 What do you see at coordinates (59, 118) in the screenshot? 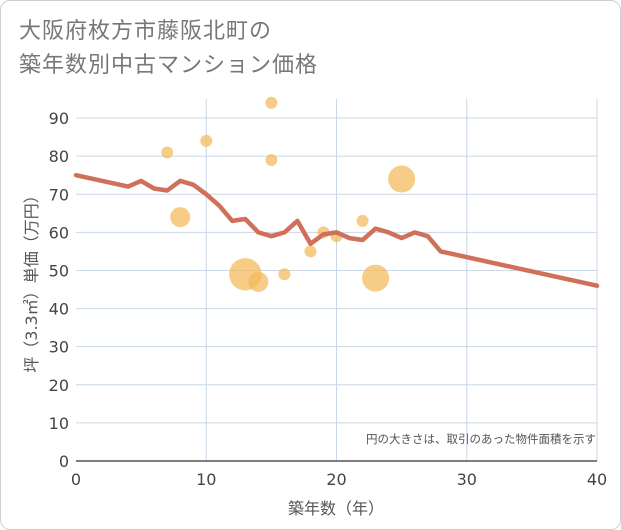
I see `y-tick-label: 90` at bounding box center [59, 118].